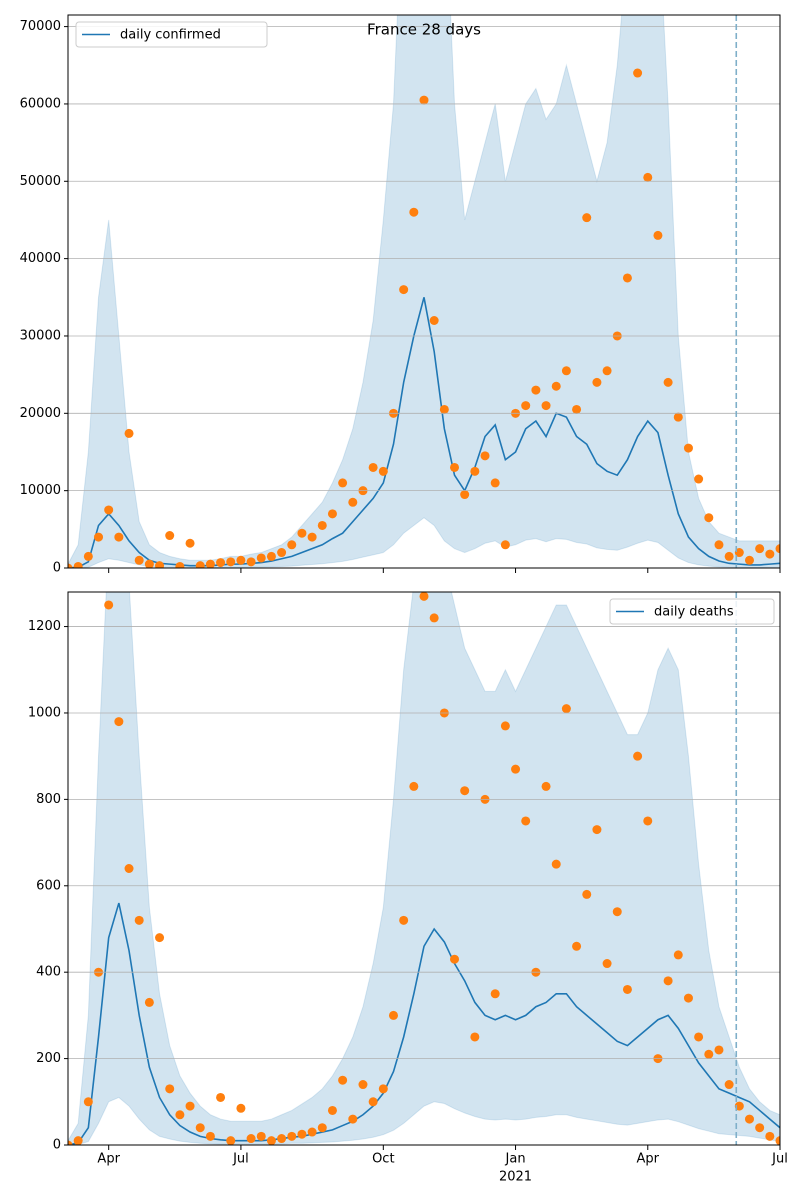 This screenshot has width=800, height=1200. What do you see at coordinates (40, 103) in the screenshot?
I see `y-tick-label: 60000` at bounding box center [40, 103].